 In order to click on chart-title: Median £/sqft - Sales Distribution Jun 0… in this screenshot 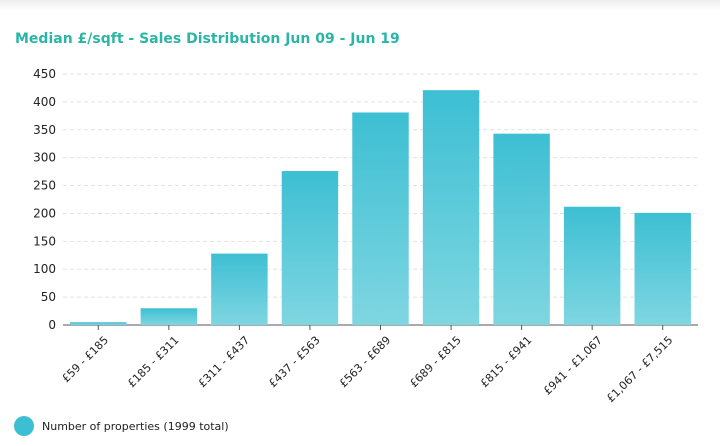, I will do `click(207, 39)`.